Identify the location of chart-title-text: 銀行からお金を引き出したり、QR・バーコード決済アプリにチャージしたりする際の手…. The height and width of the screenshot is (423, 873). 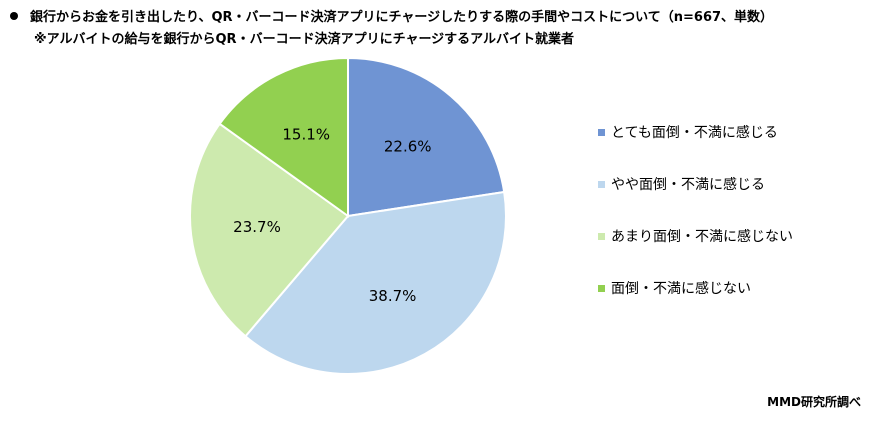
(402, 17).